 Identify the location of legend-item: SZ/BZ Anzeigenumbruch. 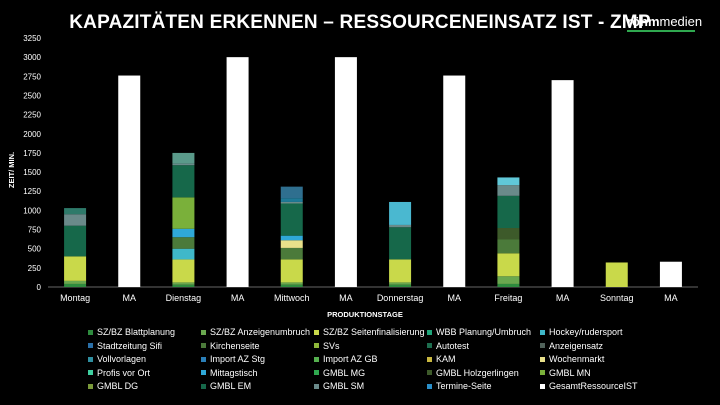
(255, 332).